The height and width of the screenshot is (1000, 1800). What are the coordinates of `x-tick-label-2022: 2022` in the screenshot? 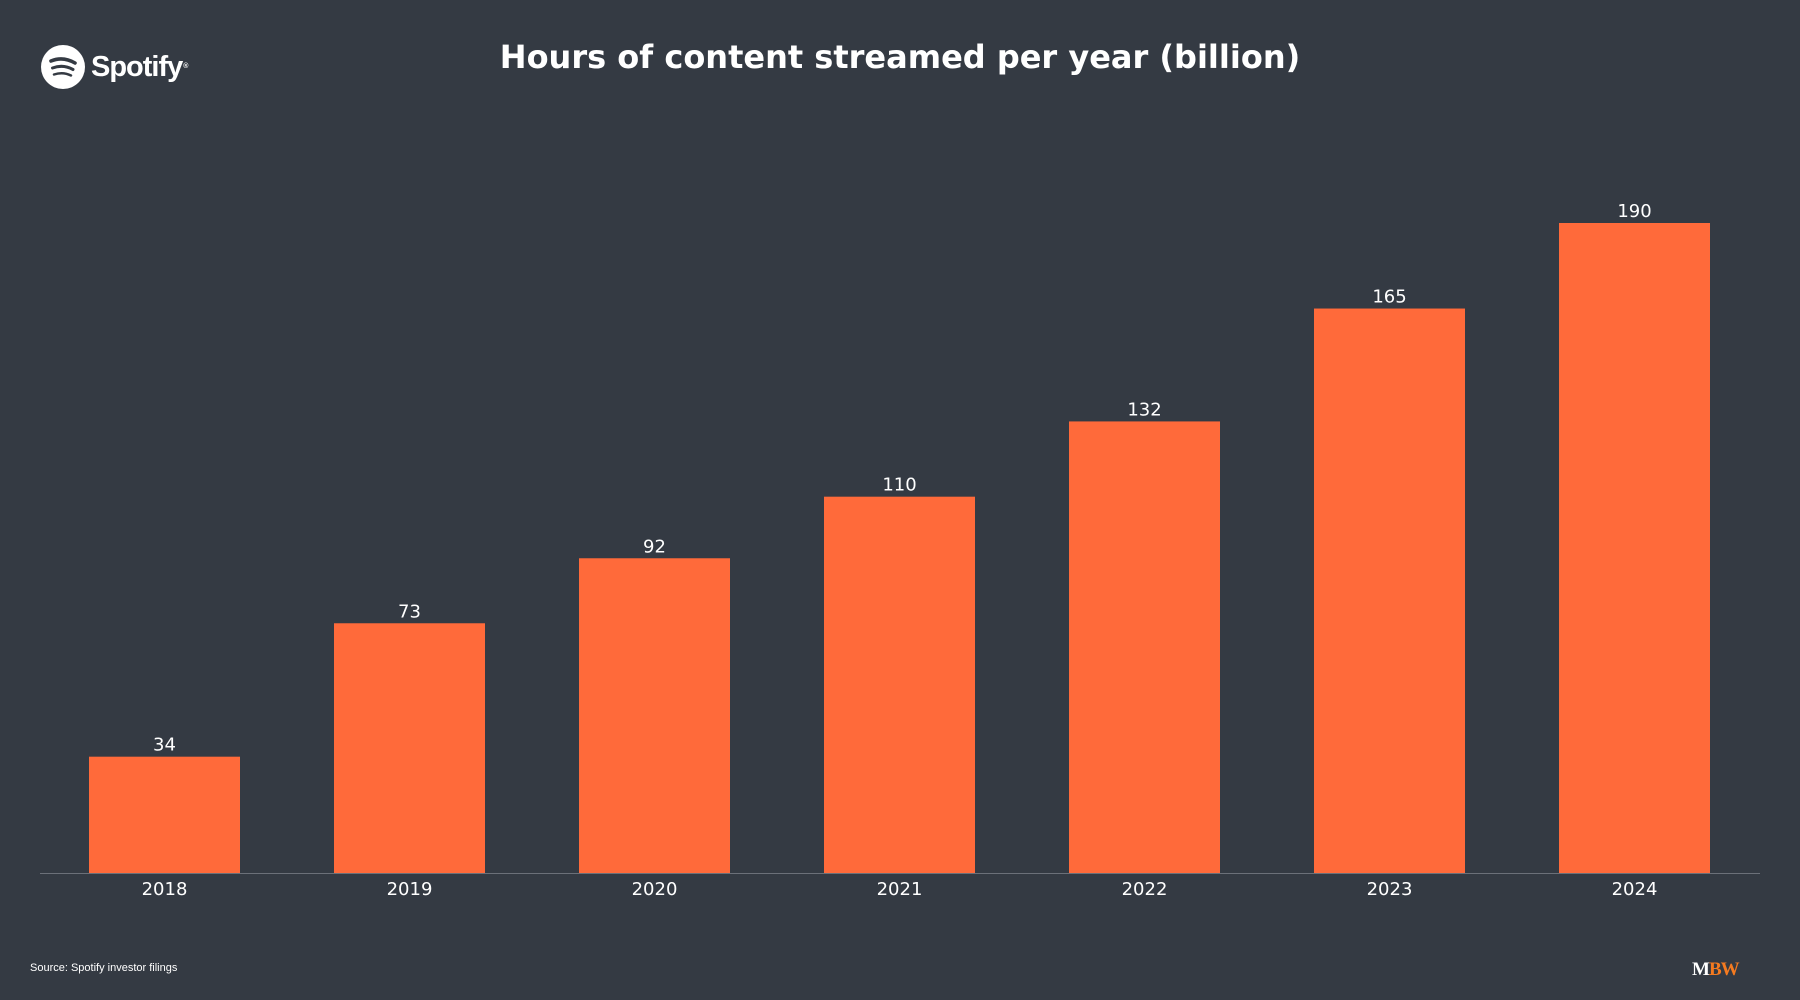 It's located at (1145, 889).